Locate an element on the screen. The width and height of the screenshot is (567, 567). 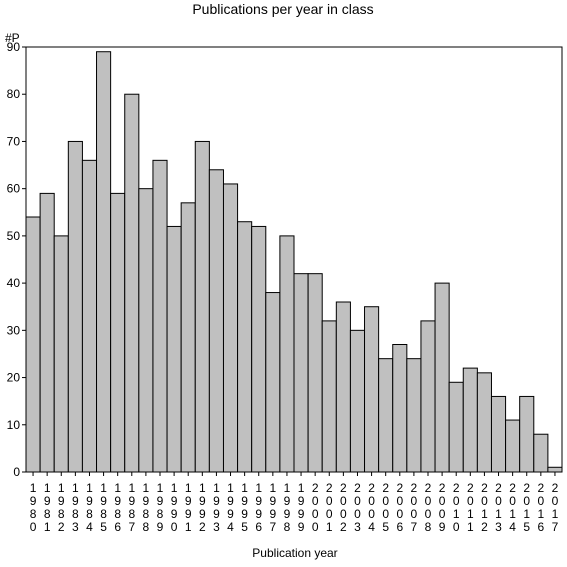
x-axis-label: Publication year is located at coordinates (294, 553).